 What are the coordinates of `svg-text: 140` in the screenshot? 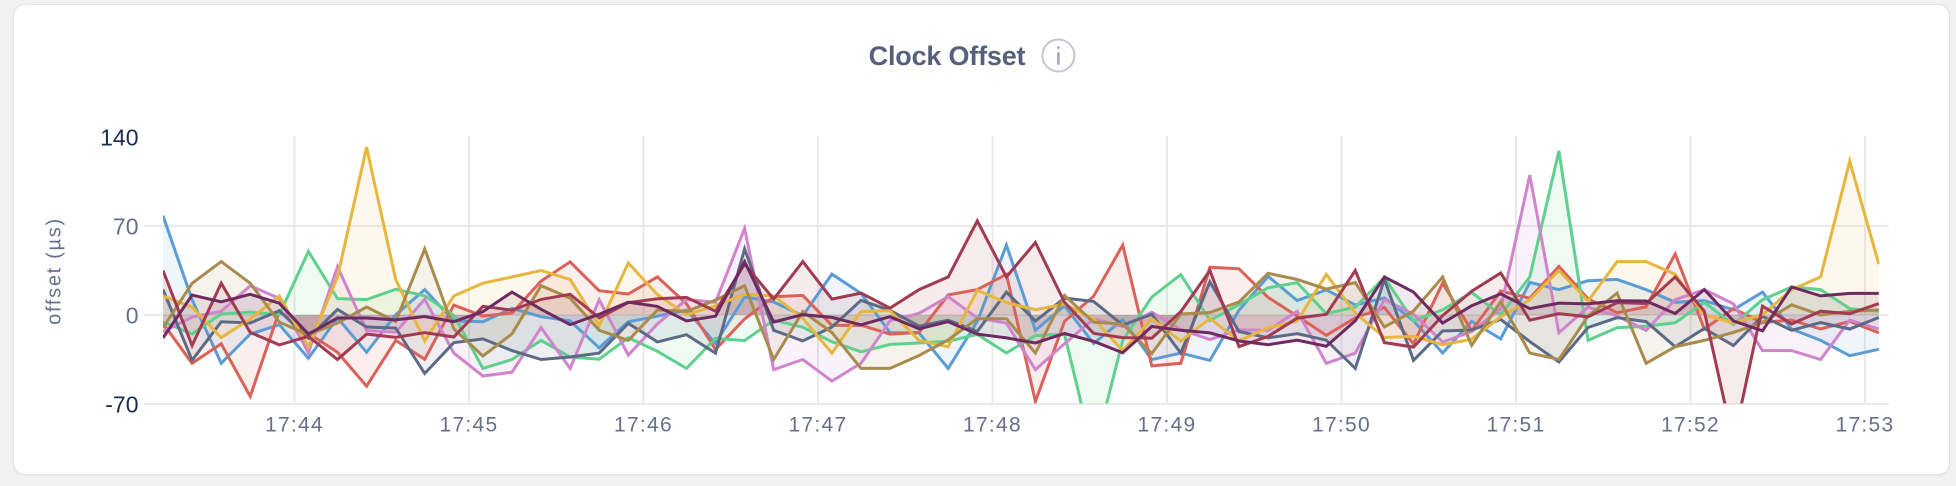 It's located at (119, 137).